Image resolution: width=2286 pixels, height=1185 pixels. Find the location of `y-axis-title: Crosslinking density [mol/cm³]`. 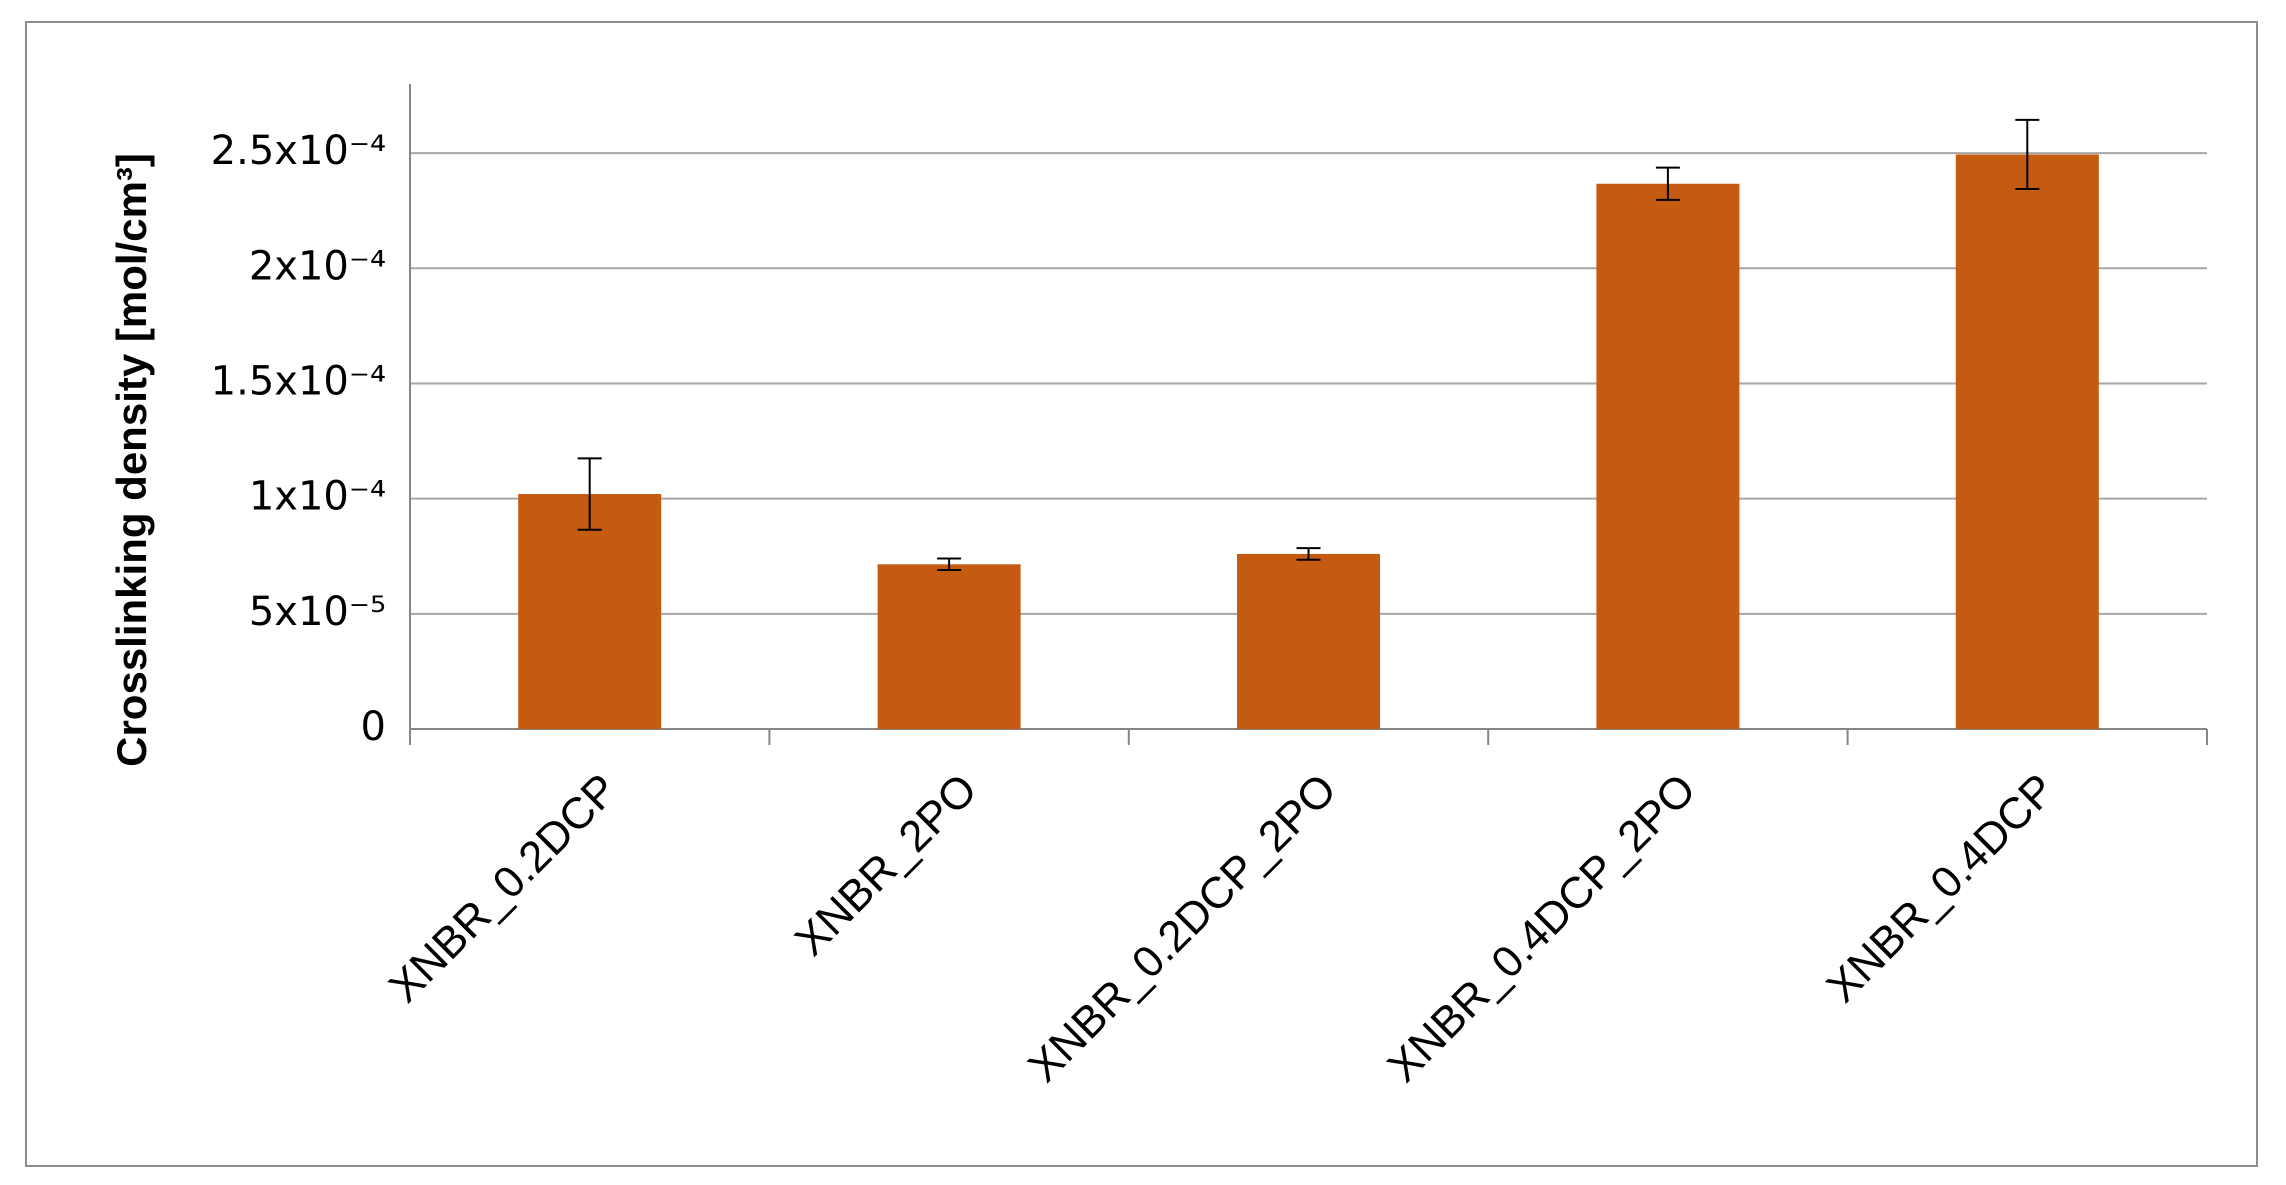

y-axis-title: Crosslinking density [mol/cm³] is located at coordinates (131, 460).